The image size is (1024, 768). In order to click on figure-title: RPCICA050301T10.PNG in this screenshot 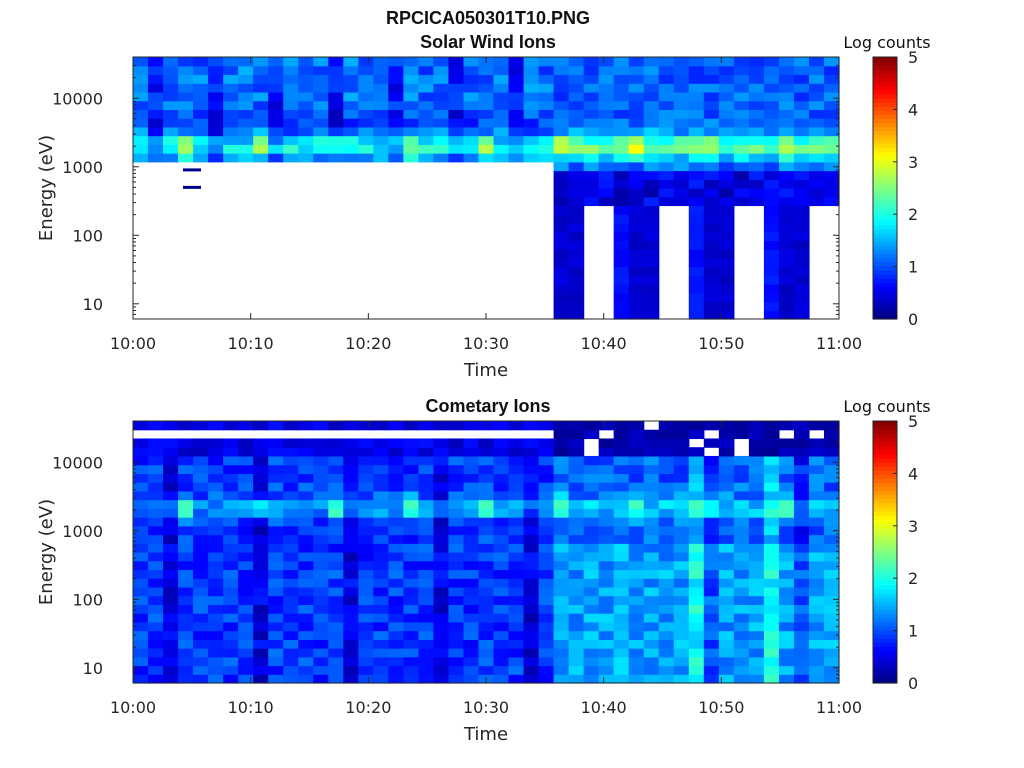, I will do `click(488, 18)`.